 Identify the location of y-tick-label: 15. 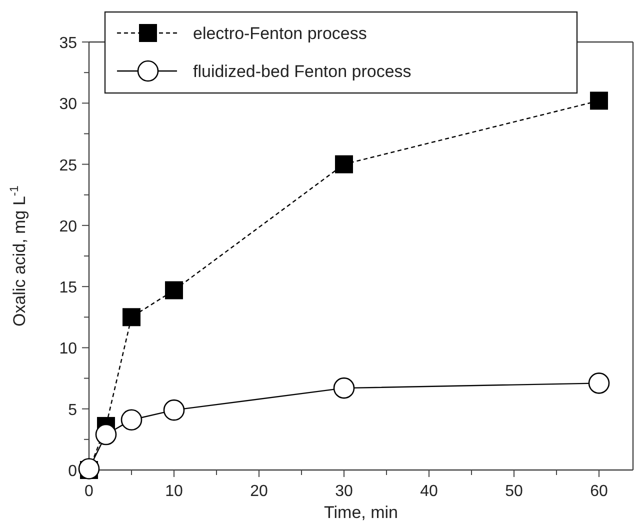
(68, 288).